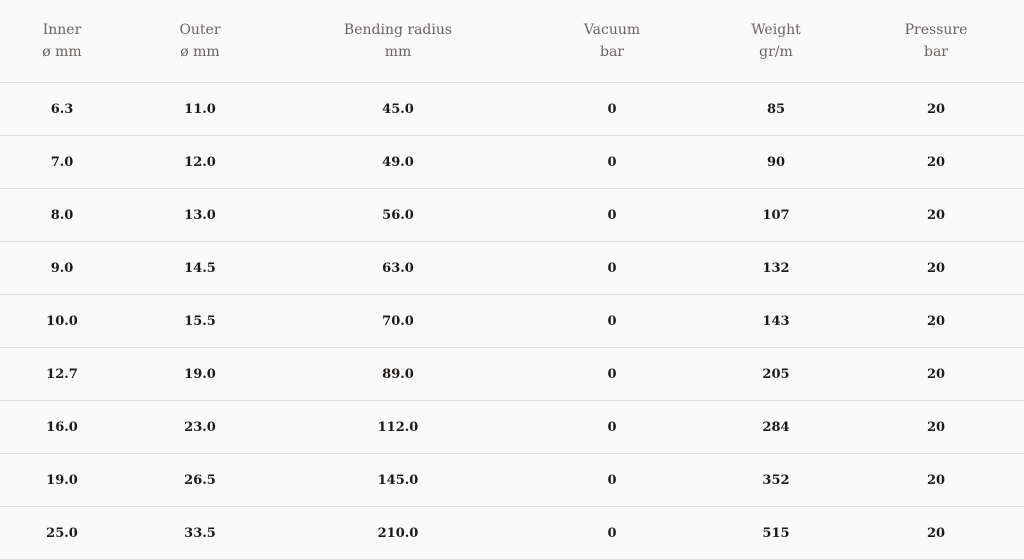 The height and width of the screenshot is (560, 1024). Describe the element at coordinates (776, 215) in the screenshot. I see `table-cell: 107` at that location.